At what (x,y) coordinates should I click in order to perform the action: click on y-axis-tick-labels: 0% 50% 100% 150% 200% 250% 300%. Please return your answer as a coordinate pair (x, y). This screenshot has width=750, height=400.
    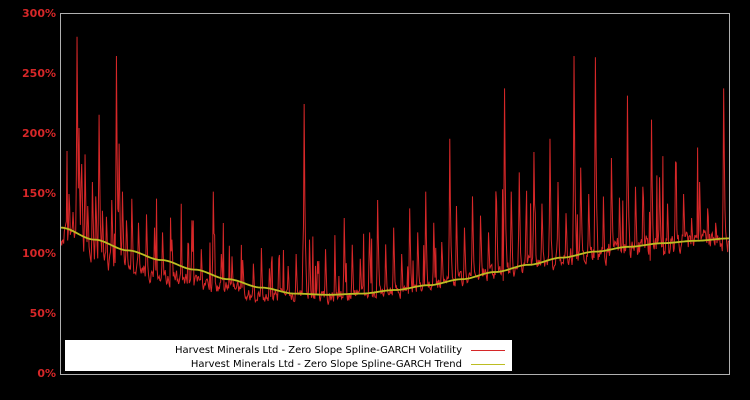
    Looking at the image, I should click on (28, 200).